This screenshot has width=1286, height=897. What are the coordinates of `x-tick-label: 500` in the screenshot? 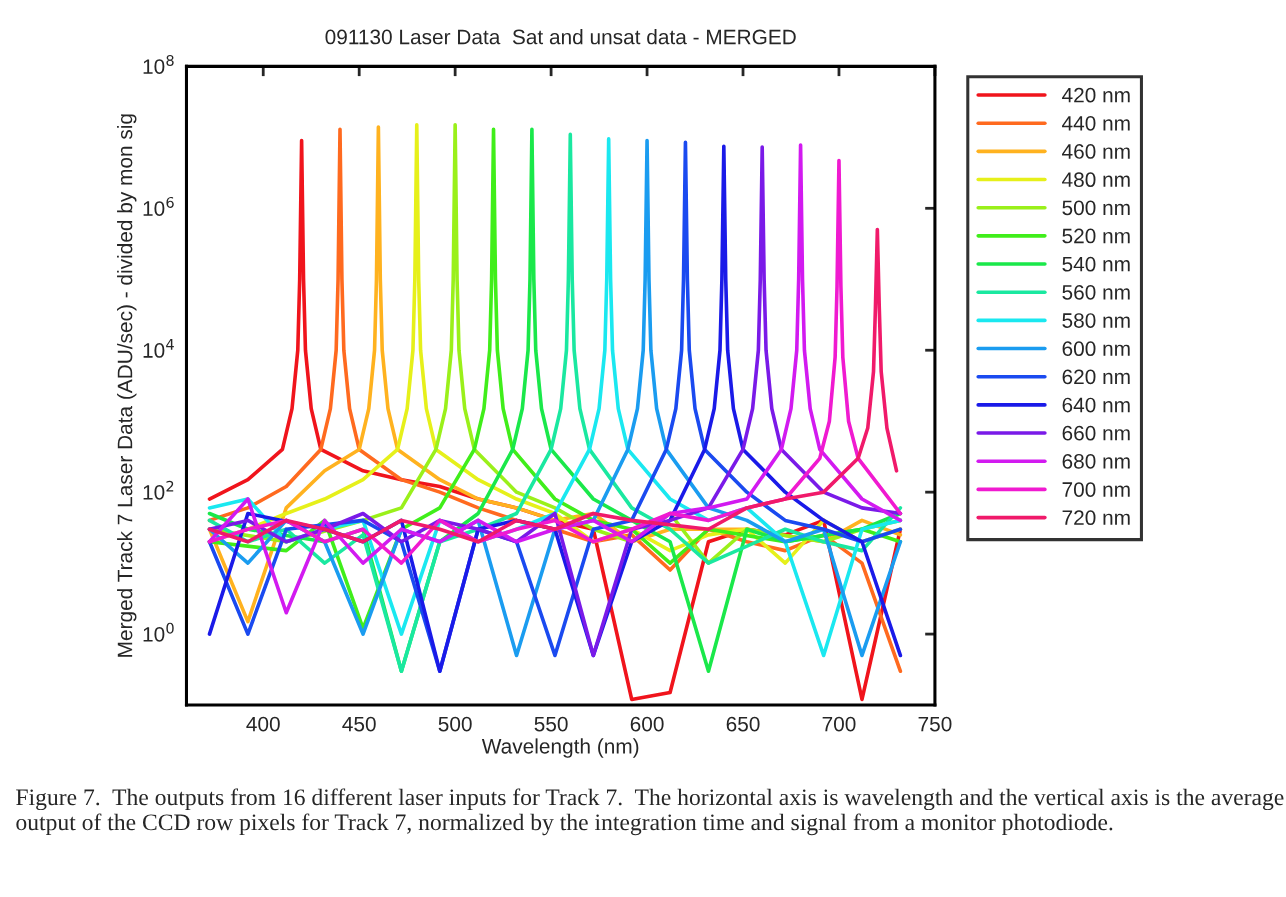 It's located at (455, 724).